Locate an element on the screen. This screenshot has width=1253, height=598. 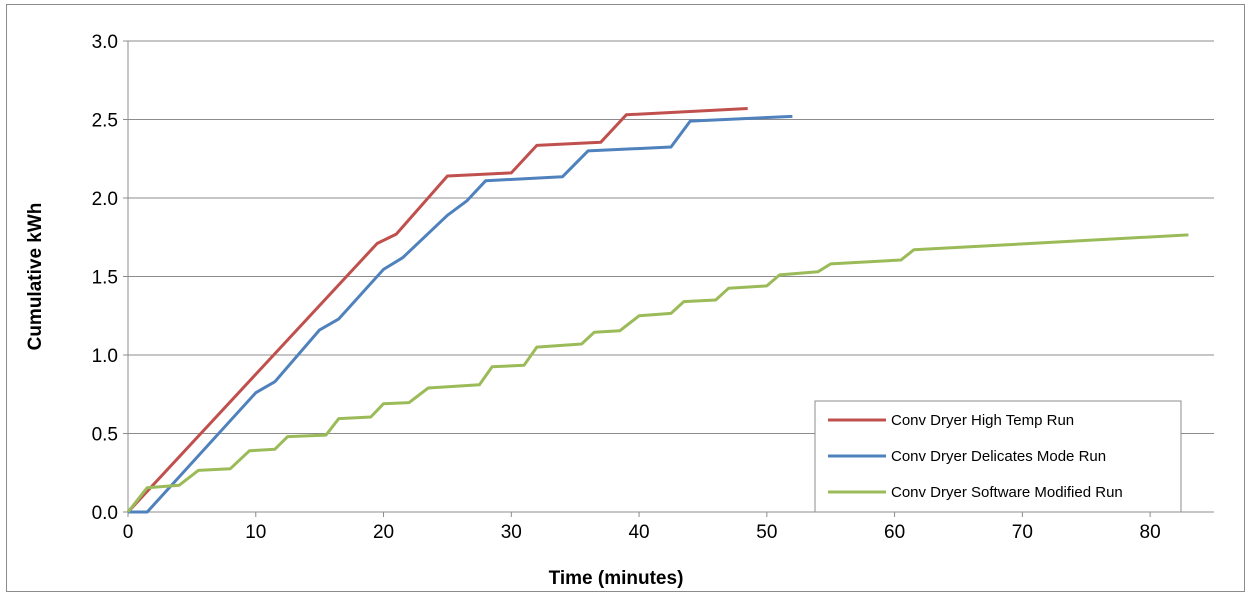
x-tick-label: 0 is located at coordinates (128, 532).